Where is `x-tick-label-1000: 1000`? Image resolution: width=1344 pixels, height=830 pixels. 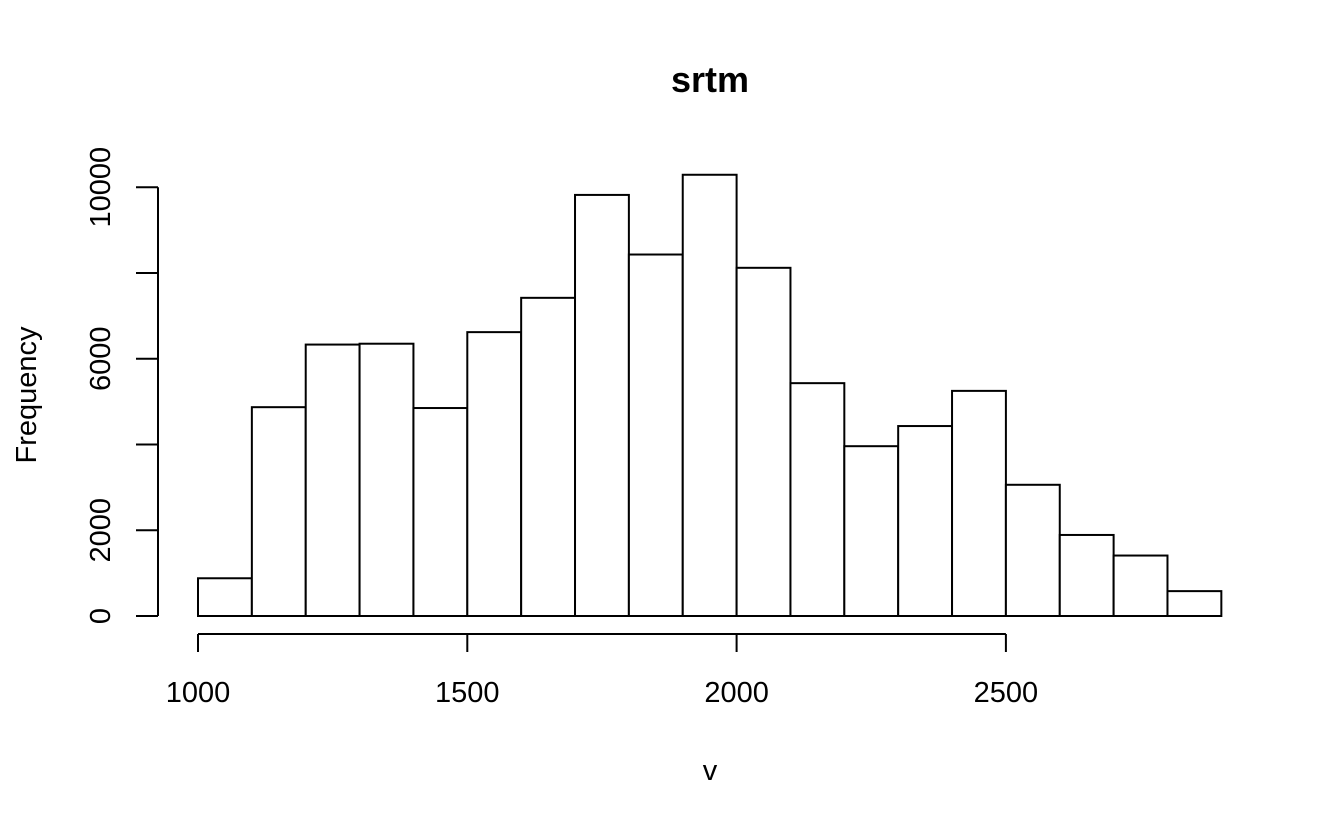
x-tick-label-1000: 1000 is located at coordinates (198, 693).